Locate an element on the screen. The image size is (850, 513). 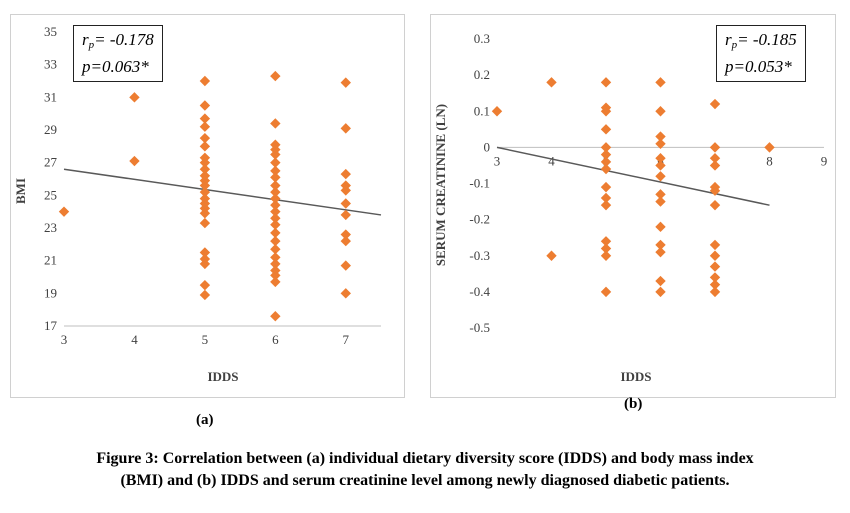
y-tick-label-bmi: 35 is located at coordinates (50, 31).